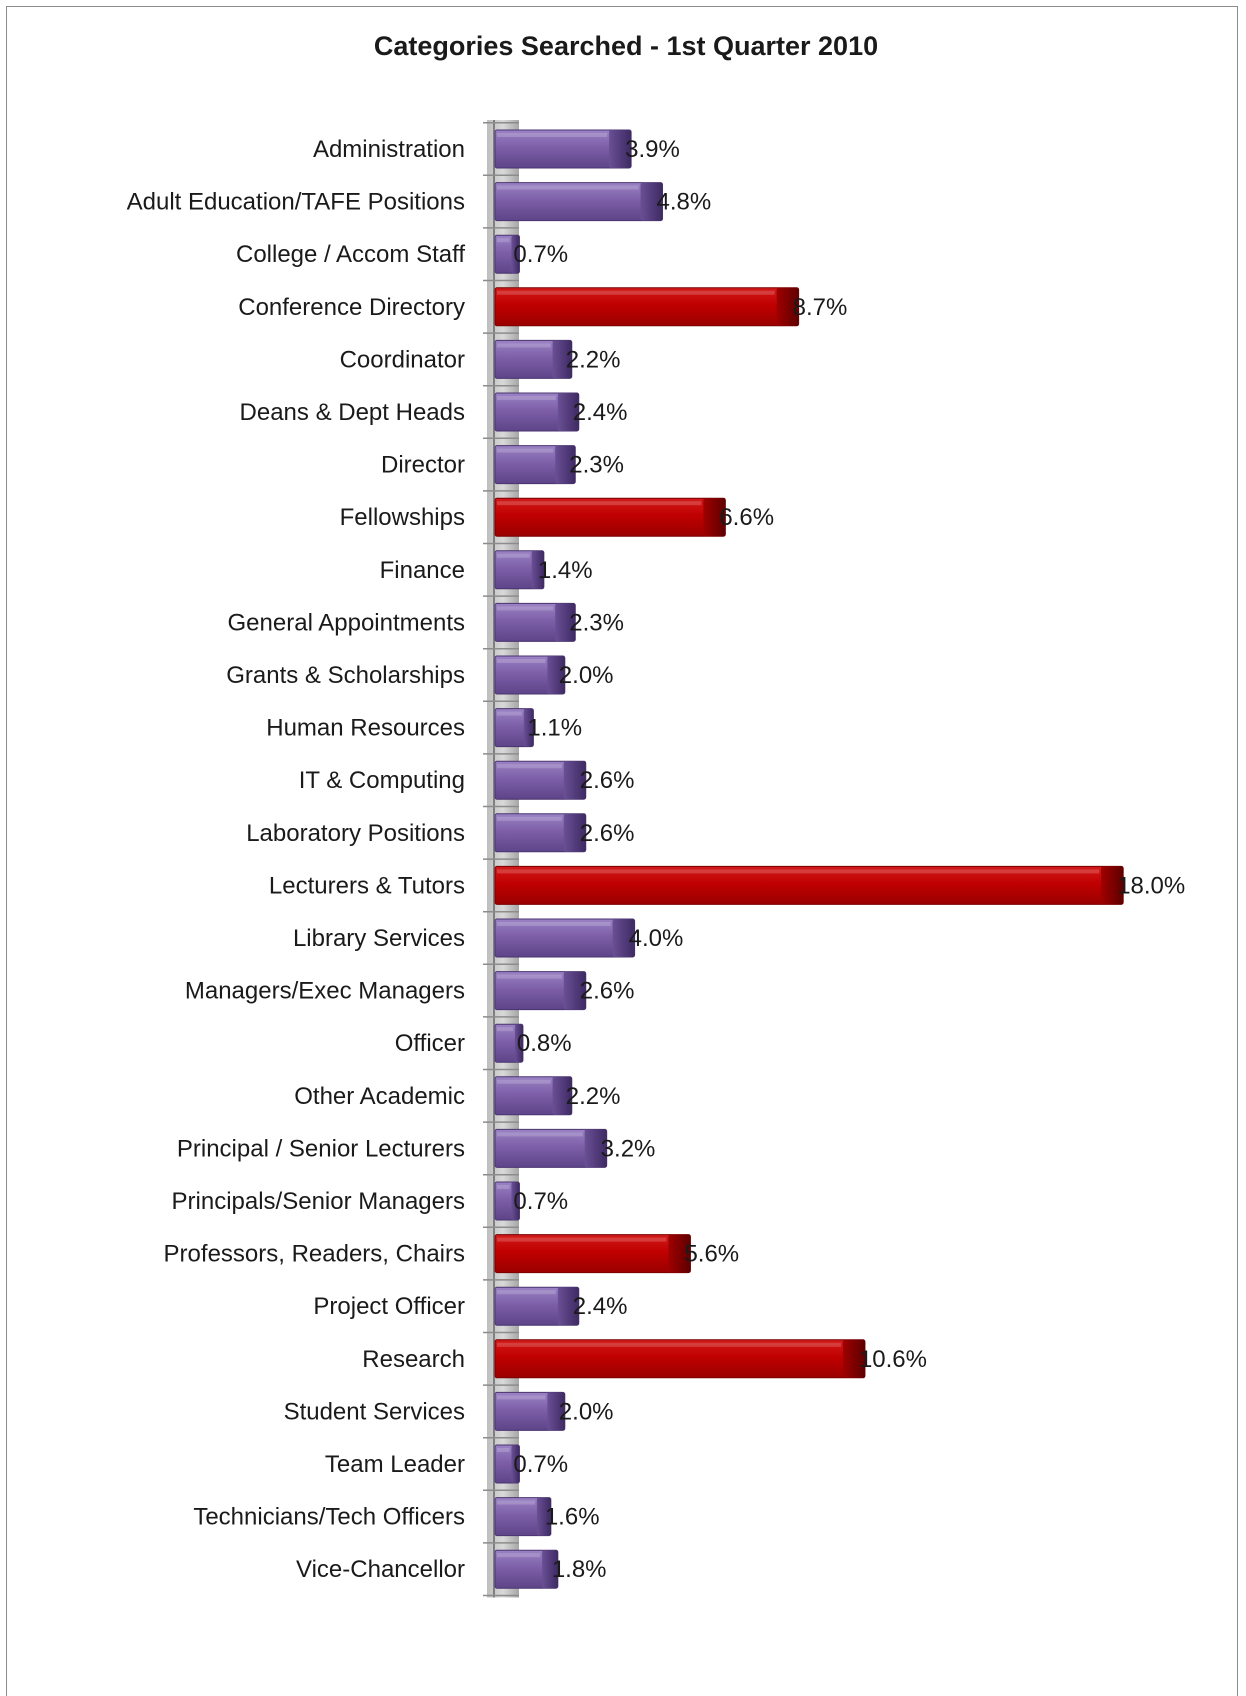 The image size is (1246, 1696). Describe the element at coordinates (565, 570) in the screenshot. I see `data-label: 1.4%` at that location.